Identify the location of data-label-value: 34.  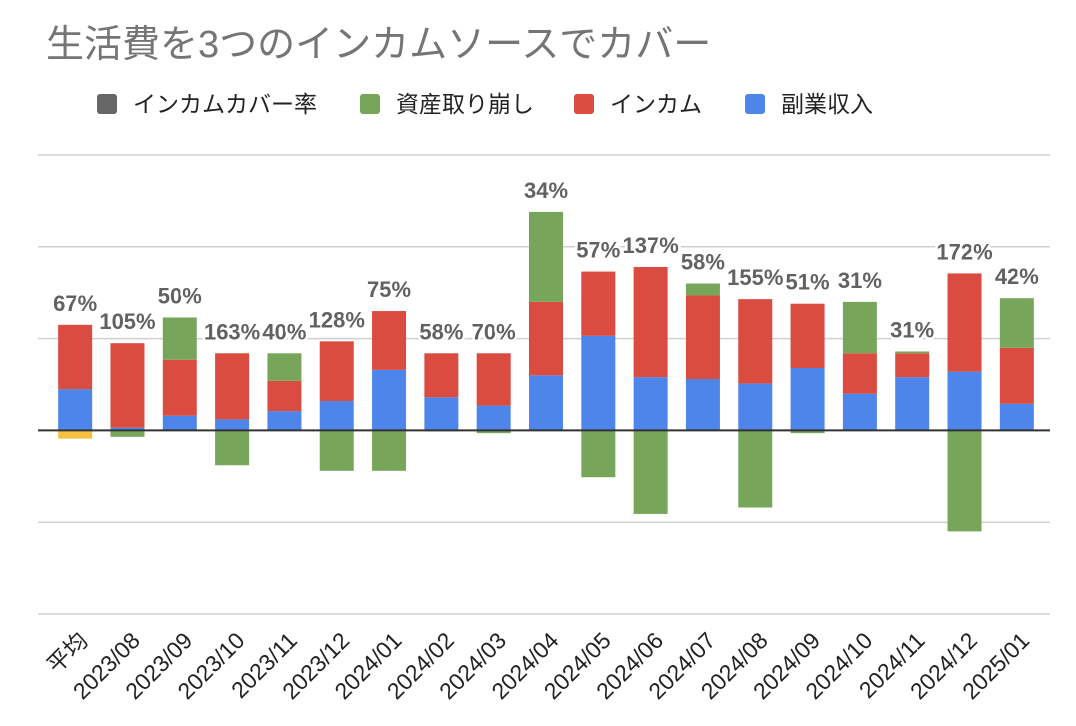
(536, 190).